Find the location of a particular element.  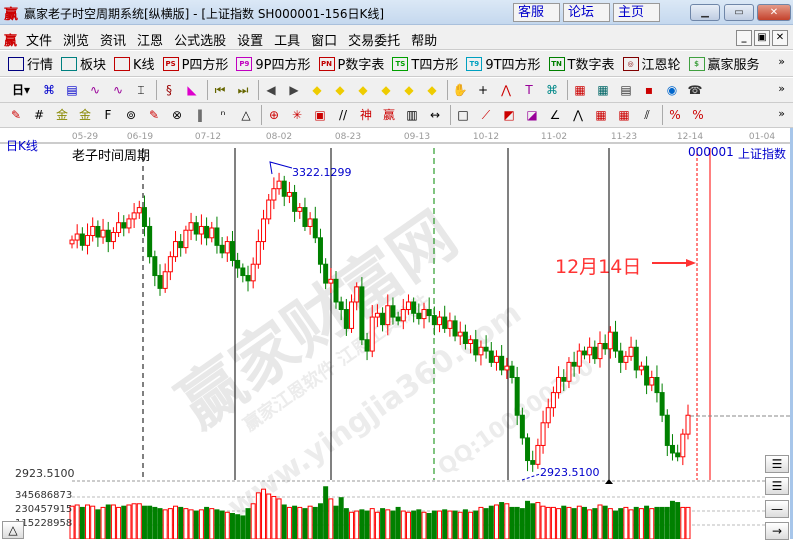

line-draw-icon: ⋀ is located at coordinates (506, 90).